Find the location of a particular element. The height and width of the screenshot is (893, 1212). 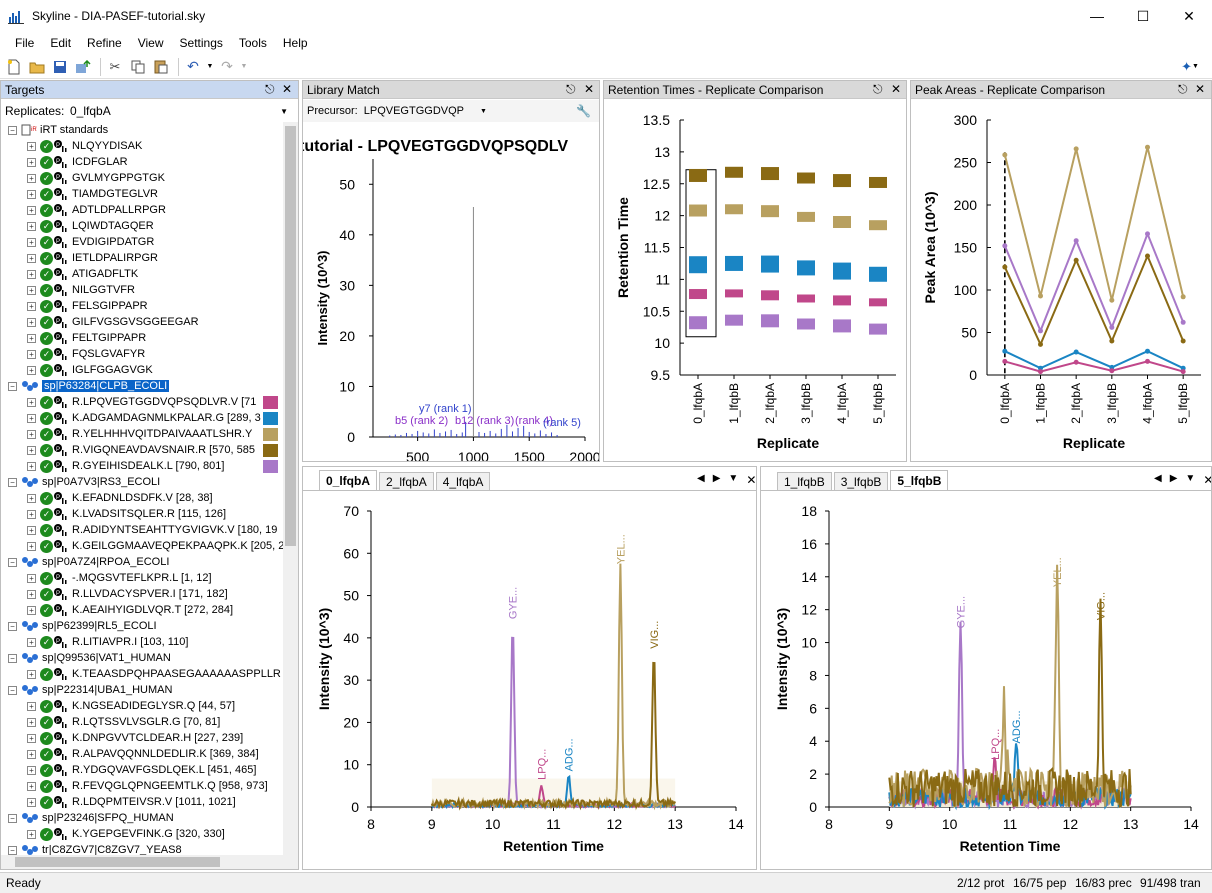

peptide-node: + ✓ P FELTGIPPAPR is located at coordinates (142, 338).